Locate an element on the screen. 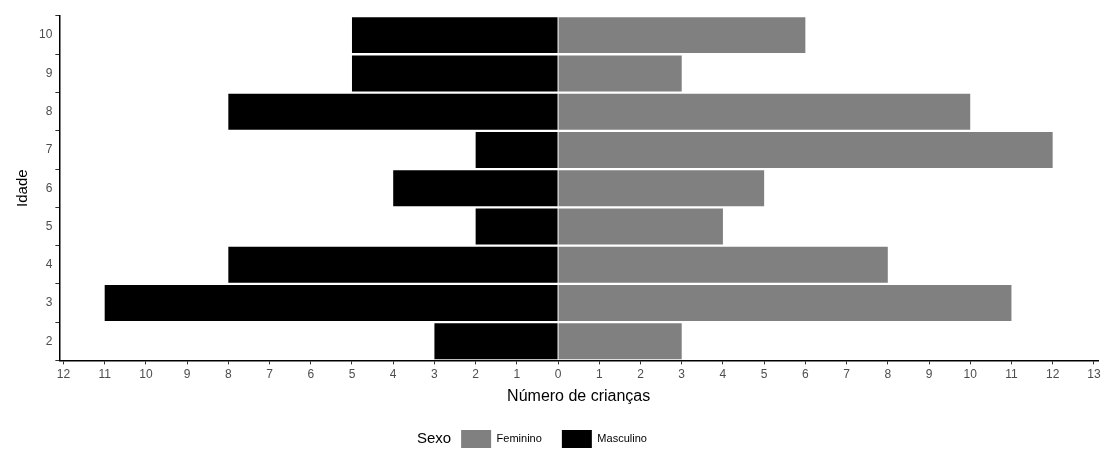  y-tick-label: 5 is located at coordinates (49, 225).